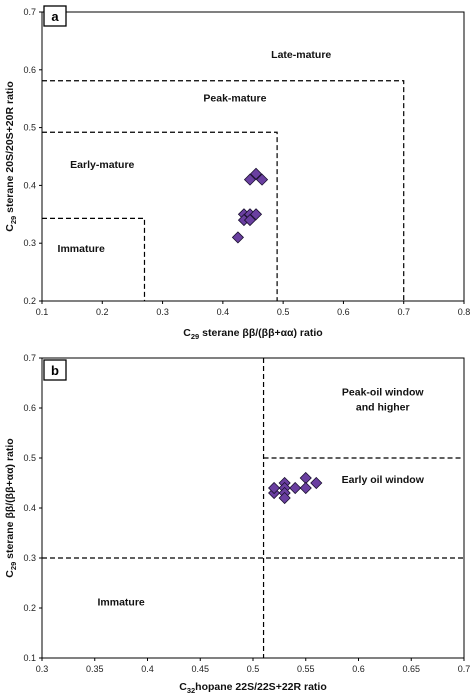 The width and height of the screenshot is (474, 696). What do you see at coordinates (464, 312) in the screenshot?
I see `x-tick-label: 0.8` at bounding box center [464, 312].